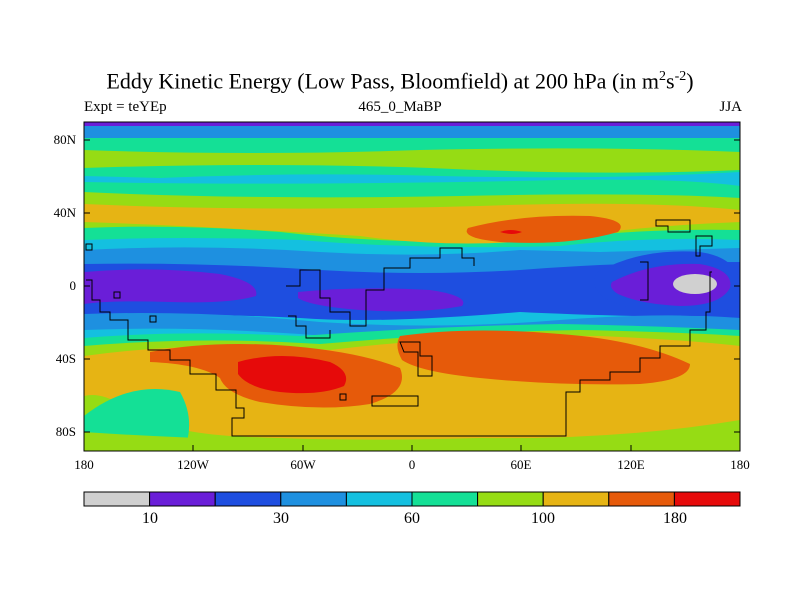 The height and width of the screenshot is (600, 800). Describe the element at coordinates (89, 247) in the screenshot. I see `coastline-island-west` at that location.